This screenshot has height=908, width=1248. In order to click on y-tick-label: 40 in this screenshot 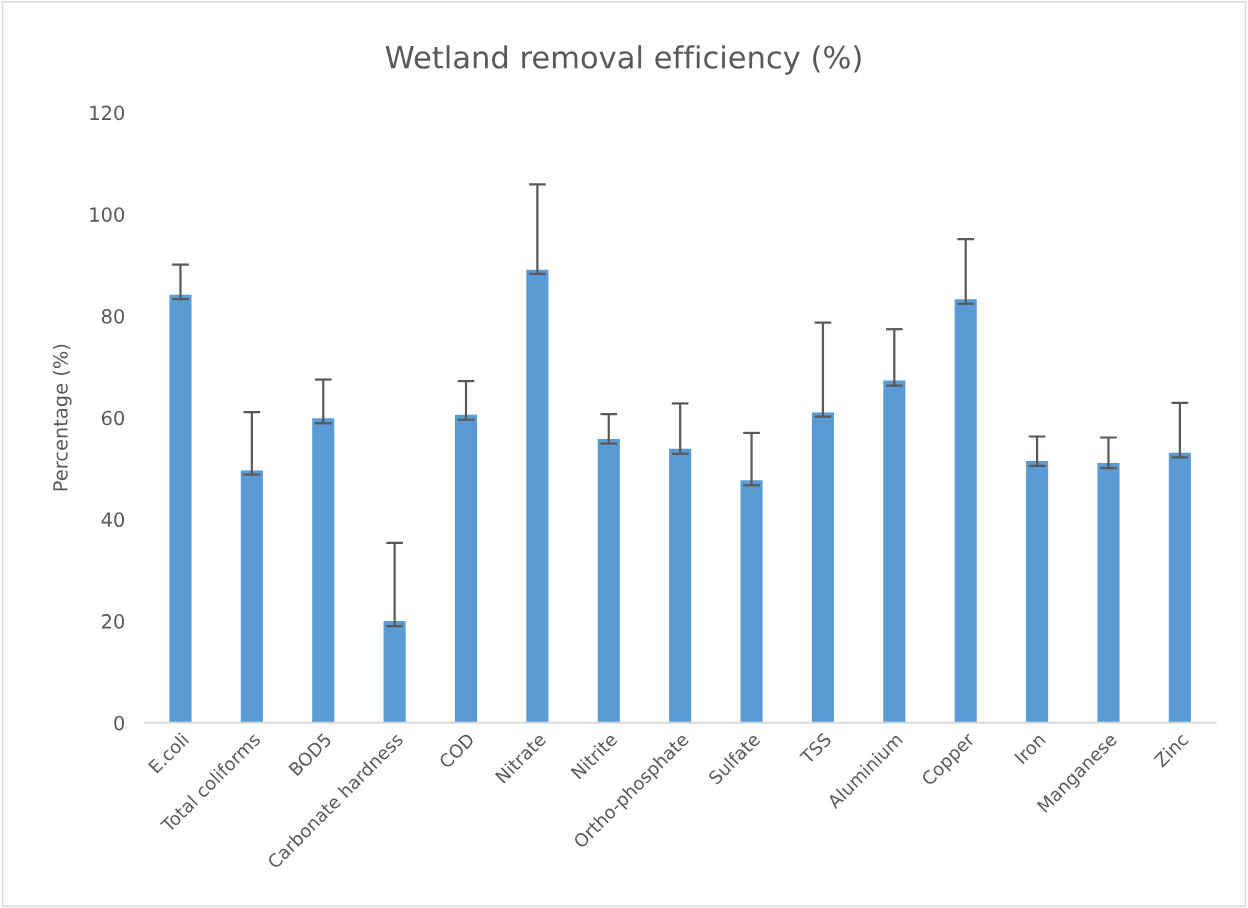, I will do `click(113, 520)`.